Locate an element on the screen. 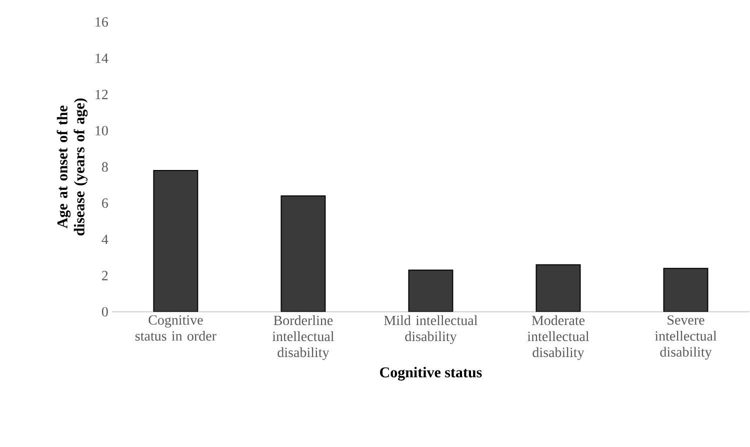 This screenshot has height=447, width=750. y-tick-label: 6 is located at coordinates (105, 203).